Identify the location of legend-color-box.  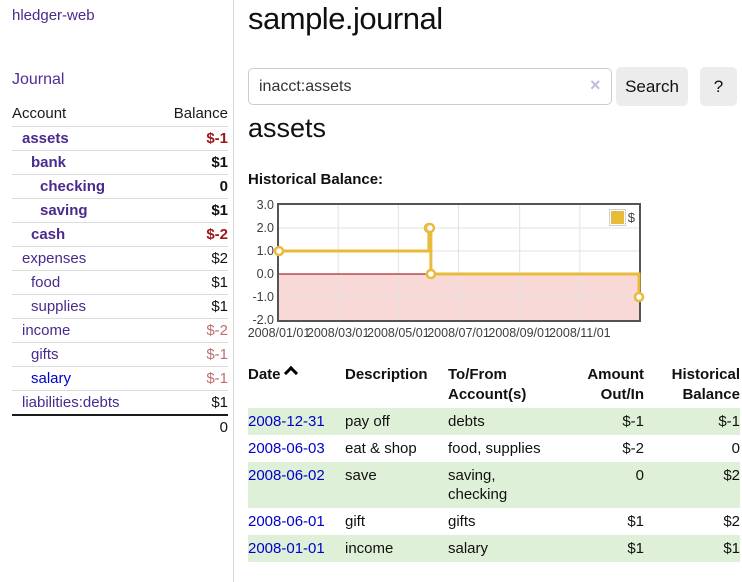
(617, 217).